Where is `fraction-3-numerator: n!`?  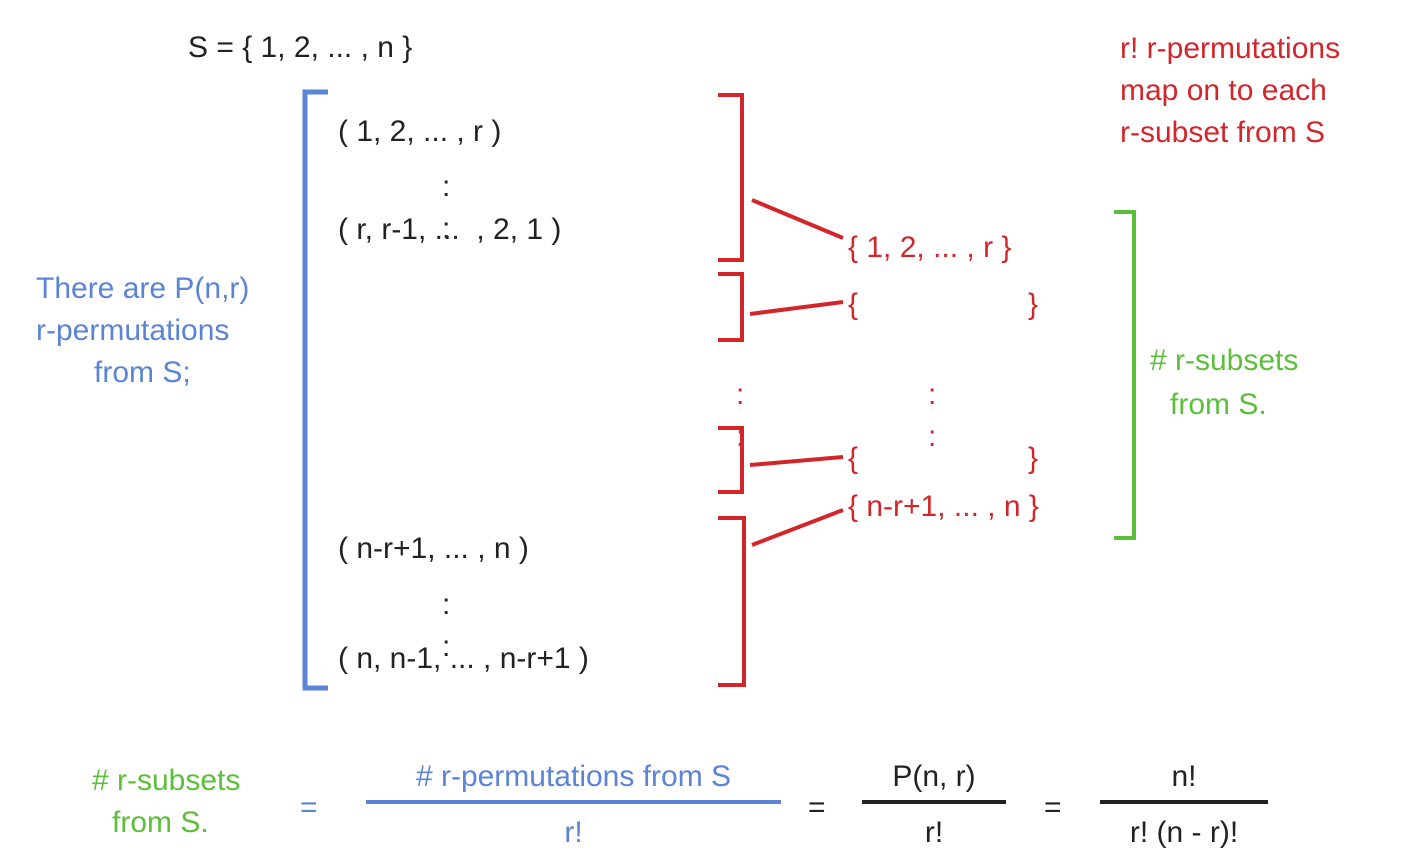
fraction-3-numerator: n! is located at coordinates (1184, 776).